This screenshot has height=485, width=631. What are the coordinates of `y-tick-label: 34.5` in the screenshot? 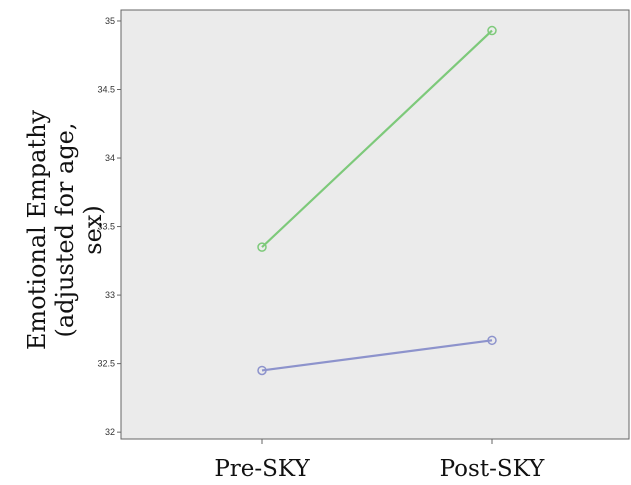 It's located at (106, 89).